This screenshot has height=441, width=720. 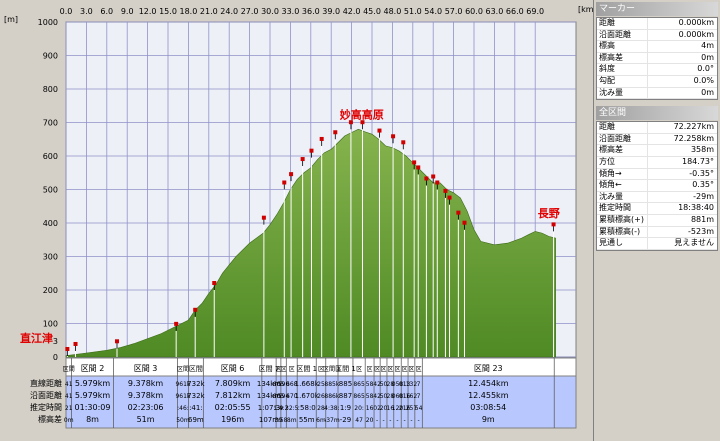 I want to click on info-row: 距離 0.000km, so click(x=657, y=24).